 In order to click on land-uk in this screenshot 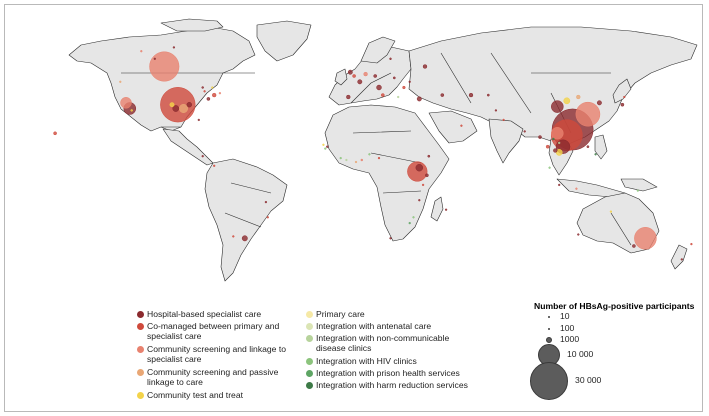, I will do `click(341, 77)`.